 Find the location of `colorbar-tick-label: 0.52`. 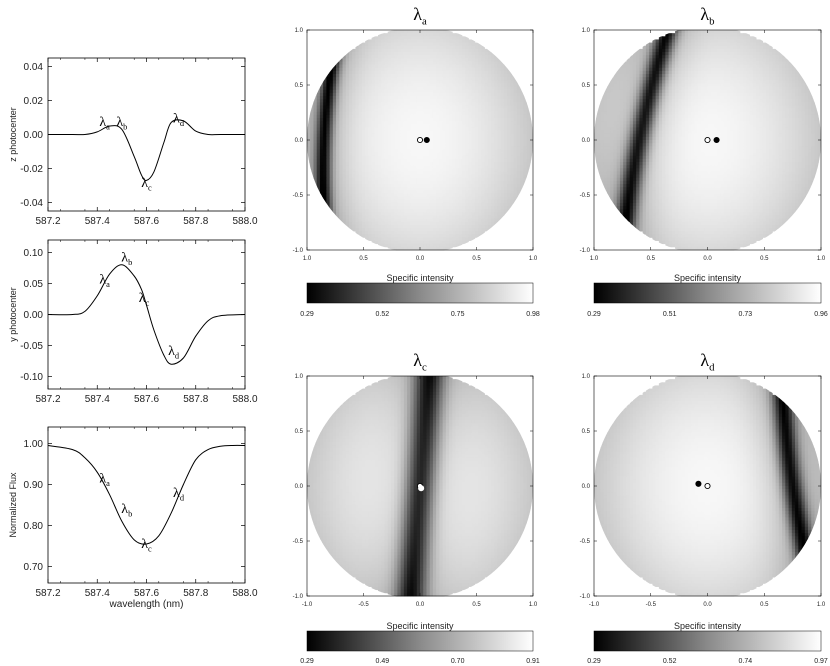

colorbar-tick-label: 0.52 is located at coordinates (383, 314).